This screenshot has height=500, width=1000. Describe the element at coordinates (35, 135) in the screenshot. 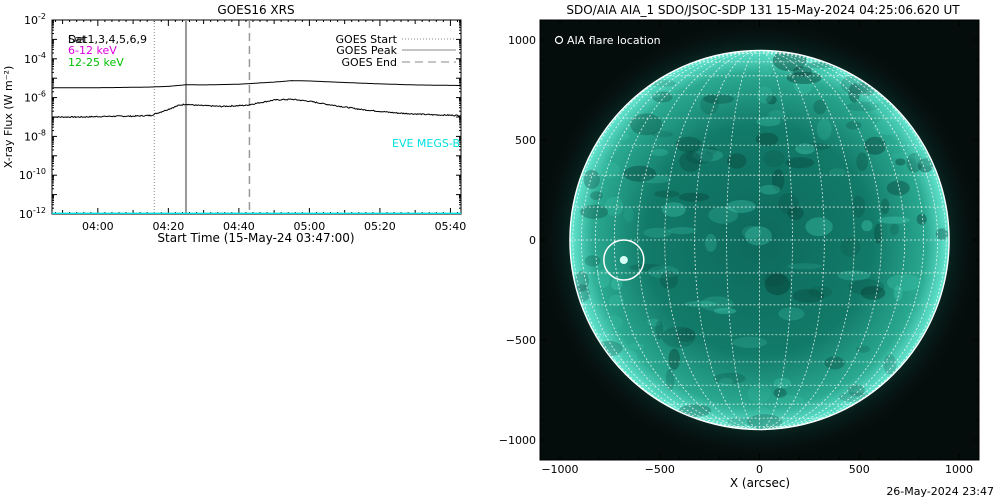

I see `y-tick-label: 10⁻⁸` at that location.